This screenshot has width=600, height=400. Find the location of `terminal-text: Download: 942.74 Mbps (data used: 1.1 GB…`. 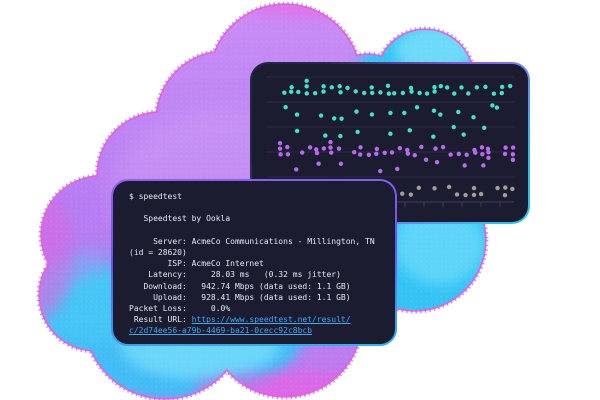

terminal-text: Download: 942.74 Mbps (data used: 1.1 GB… is located at coordinates (240, 286).